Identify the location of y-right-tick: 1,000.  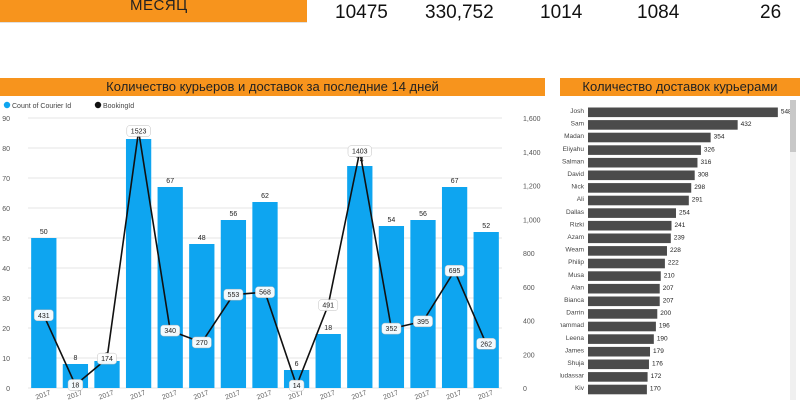
(532, 220).